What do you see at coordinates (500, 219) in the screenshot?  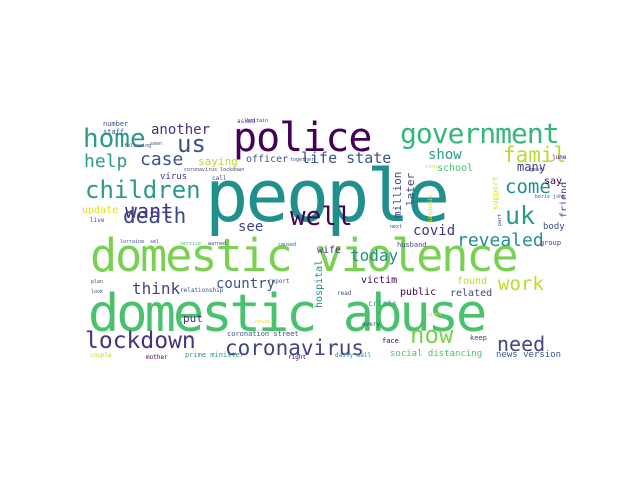 I see `word: part` at bounding box center [500, 219].